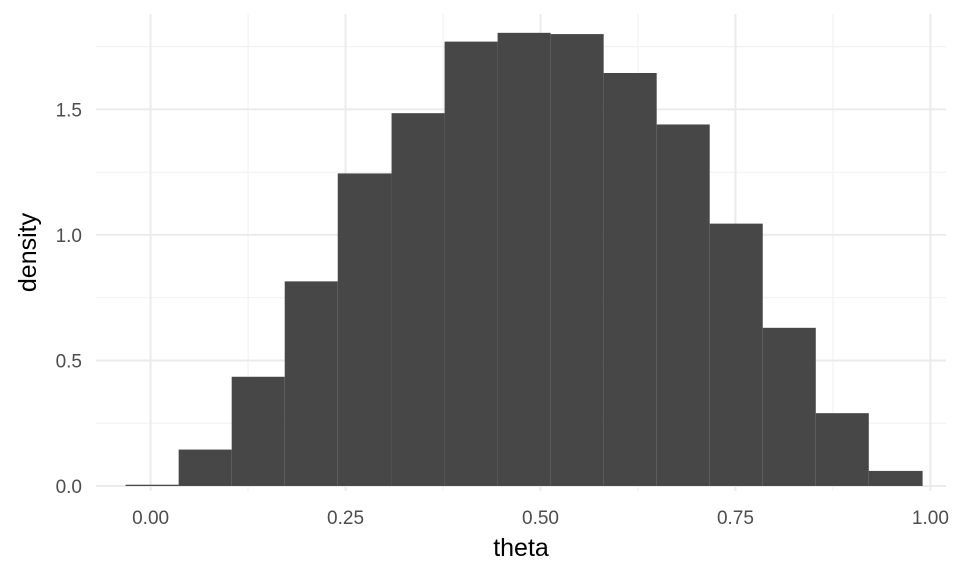  I want to click on x-tick-label: 0.00, so click(150, 518).